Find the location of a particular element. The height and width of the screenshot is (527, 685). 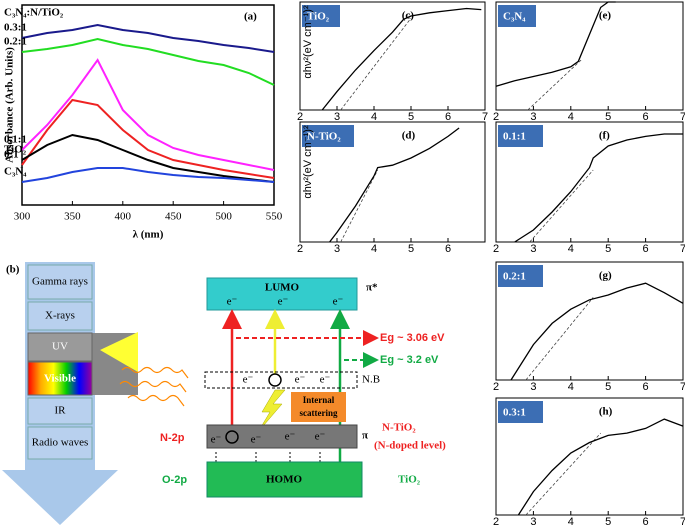

nb-band is located at coordinates (281, 380).